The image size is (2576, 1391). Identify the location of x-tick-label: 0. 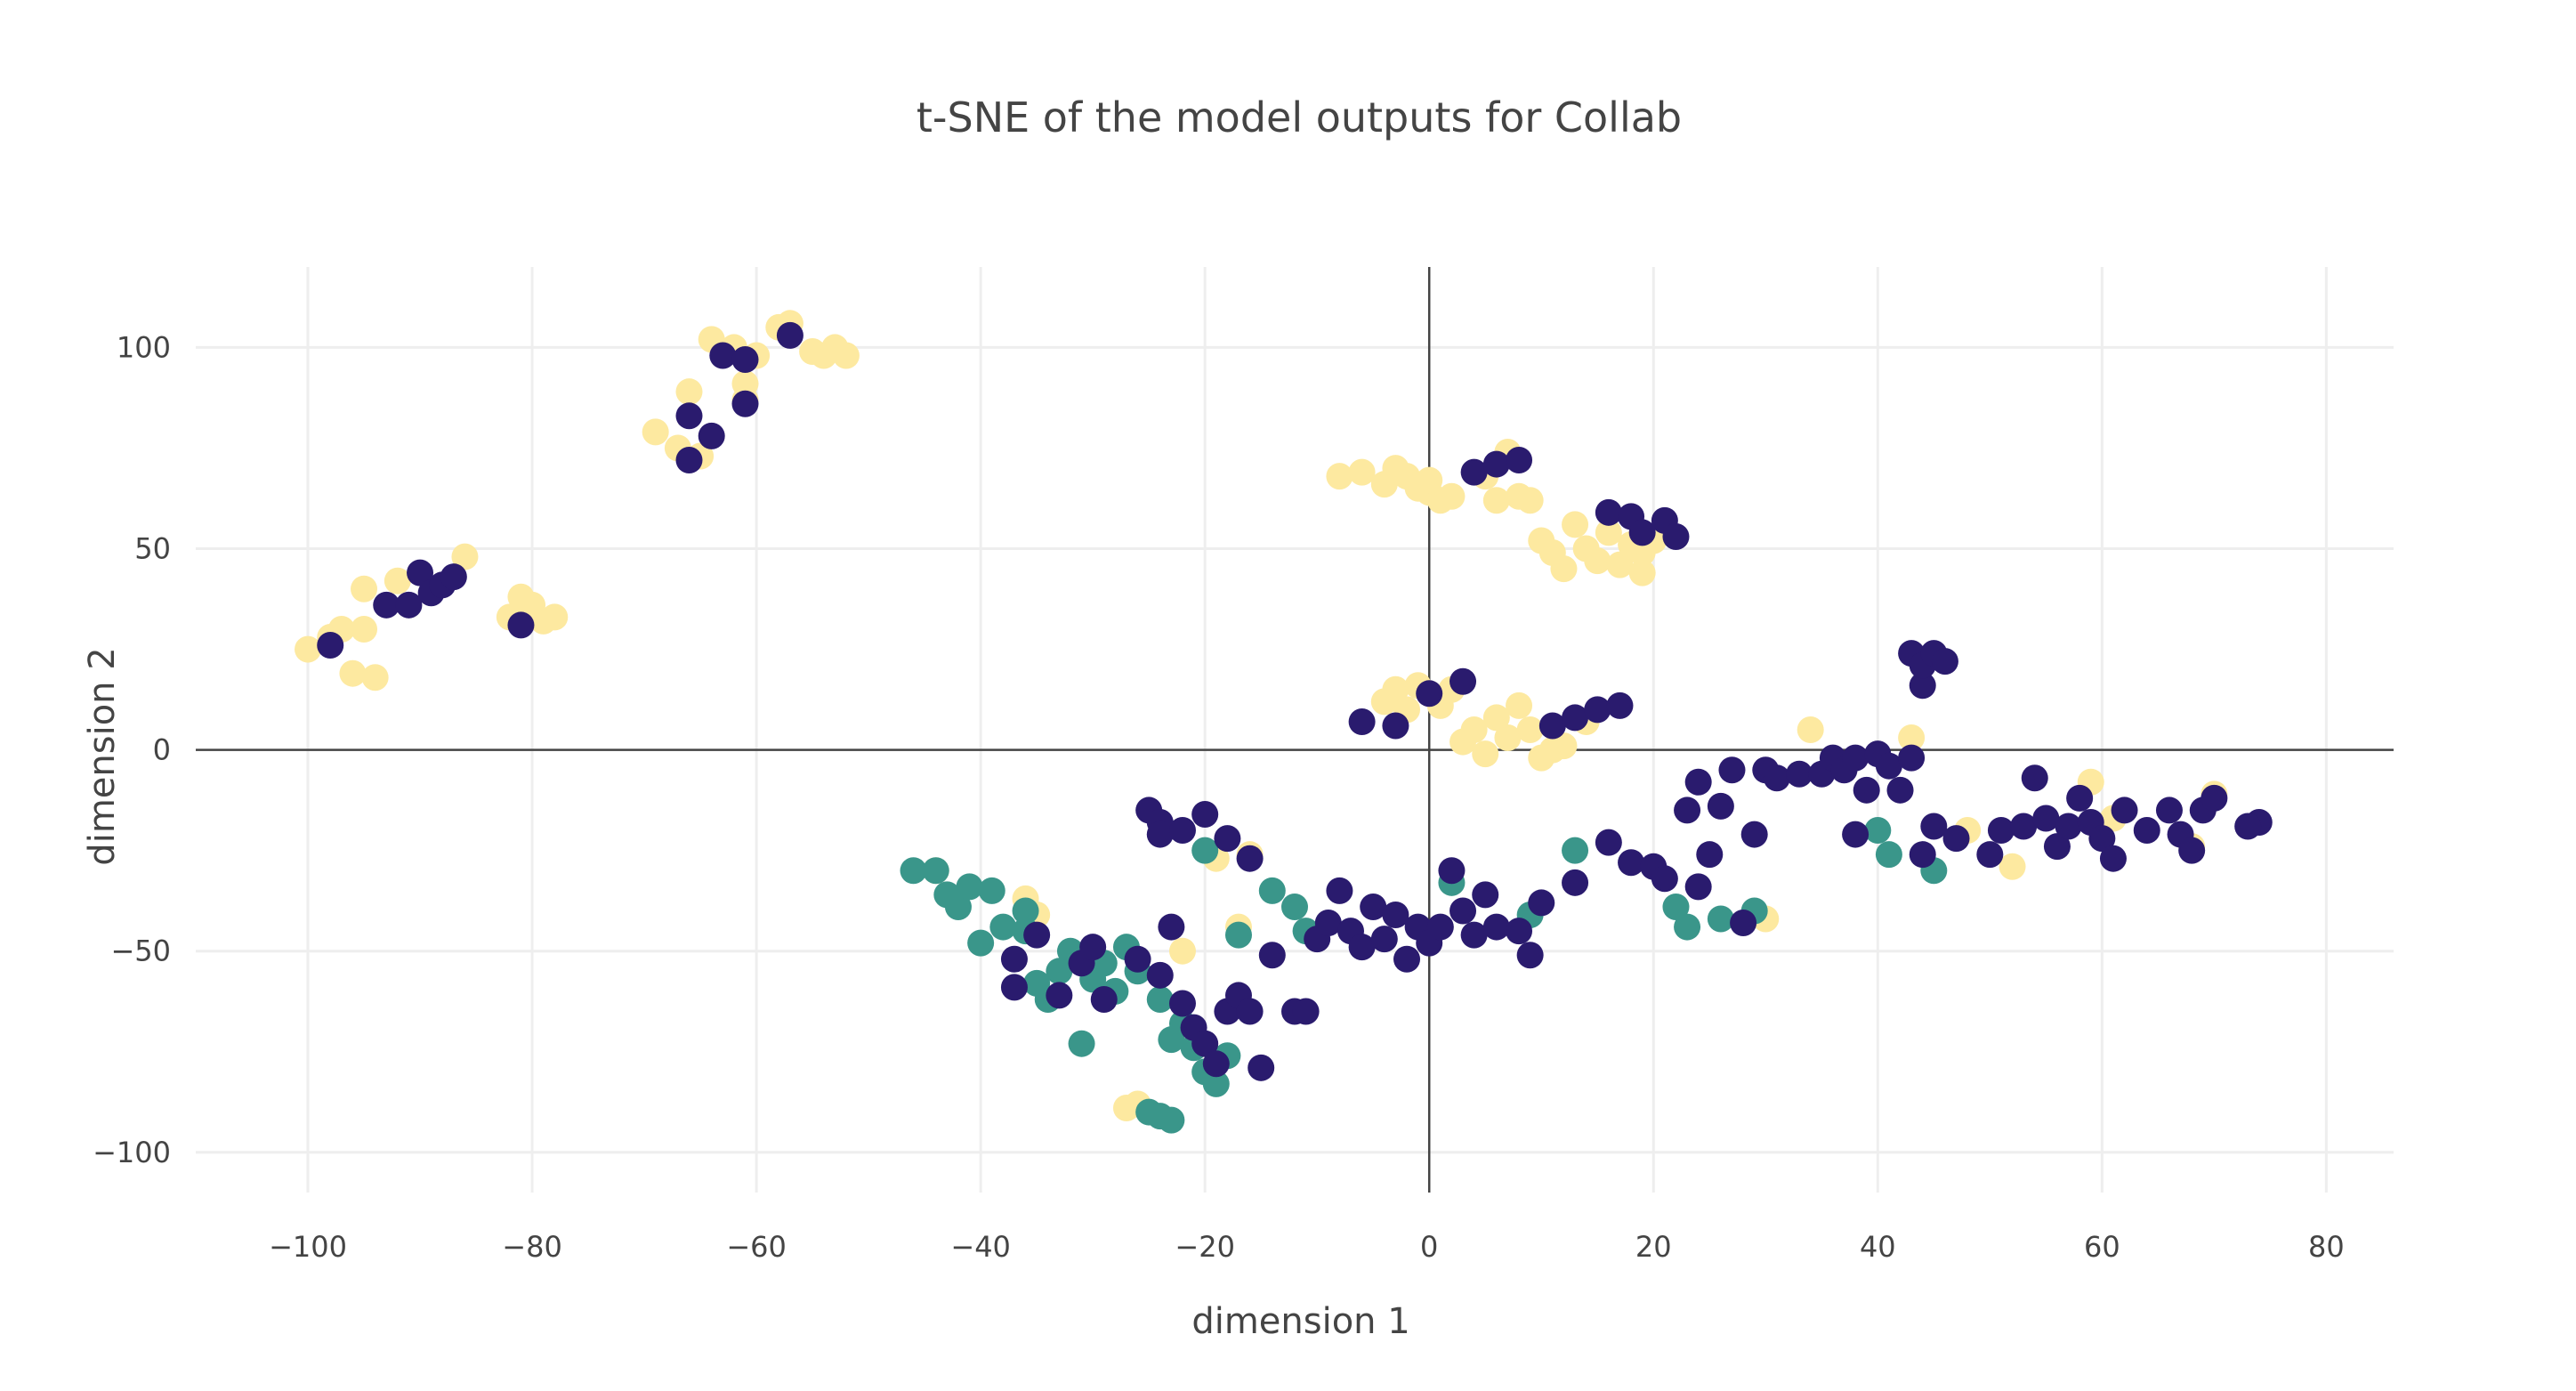
(1429, 1247).